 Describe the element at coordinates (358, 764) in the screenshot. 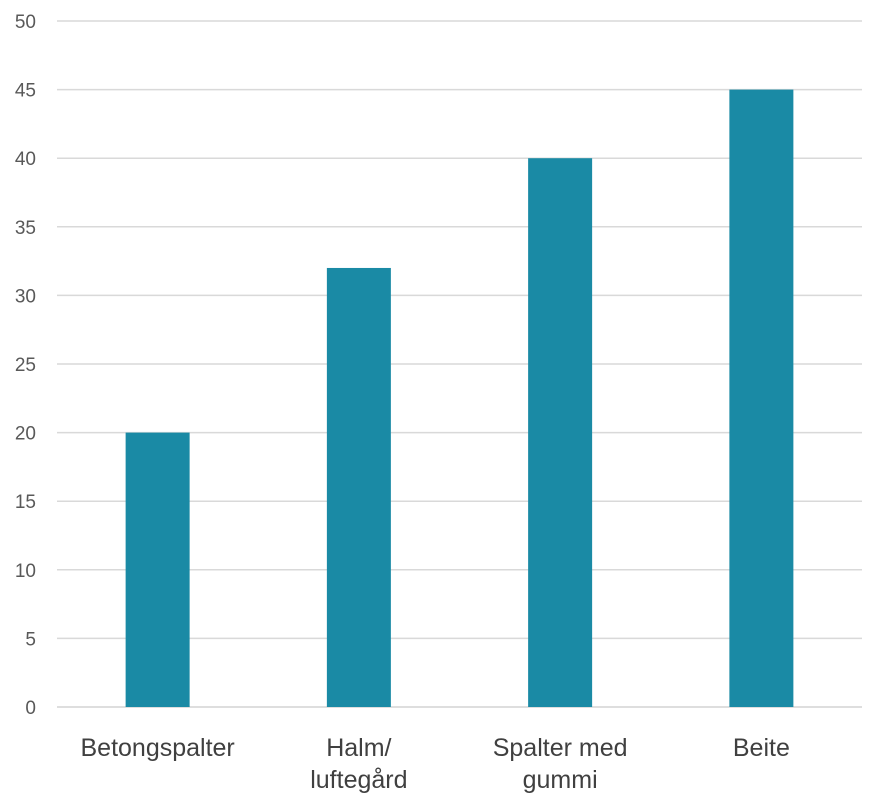

I see `x-tick-label: Halm/luftegård` at that location.